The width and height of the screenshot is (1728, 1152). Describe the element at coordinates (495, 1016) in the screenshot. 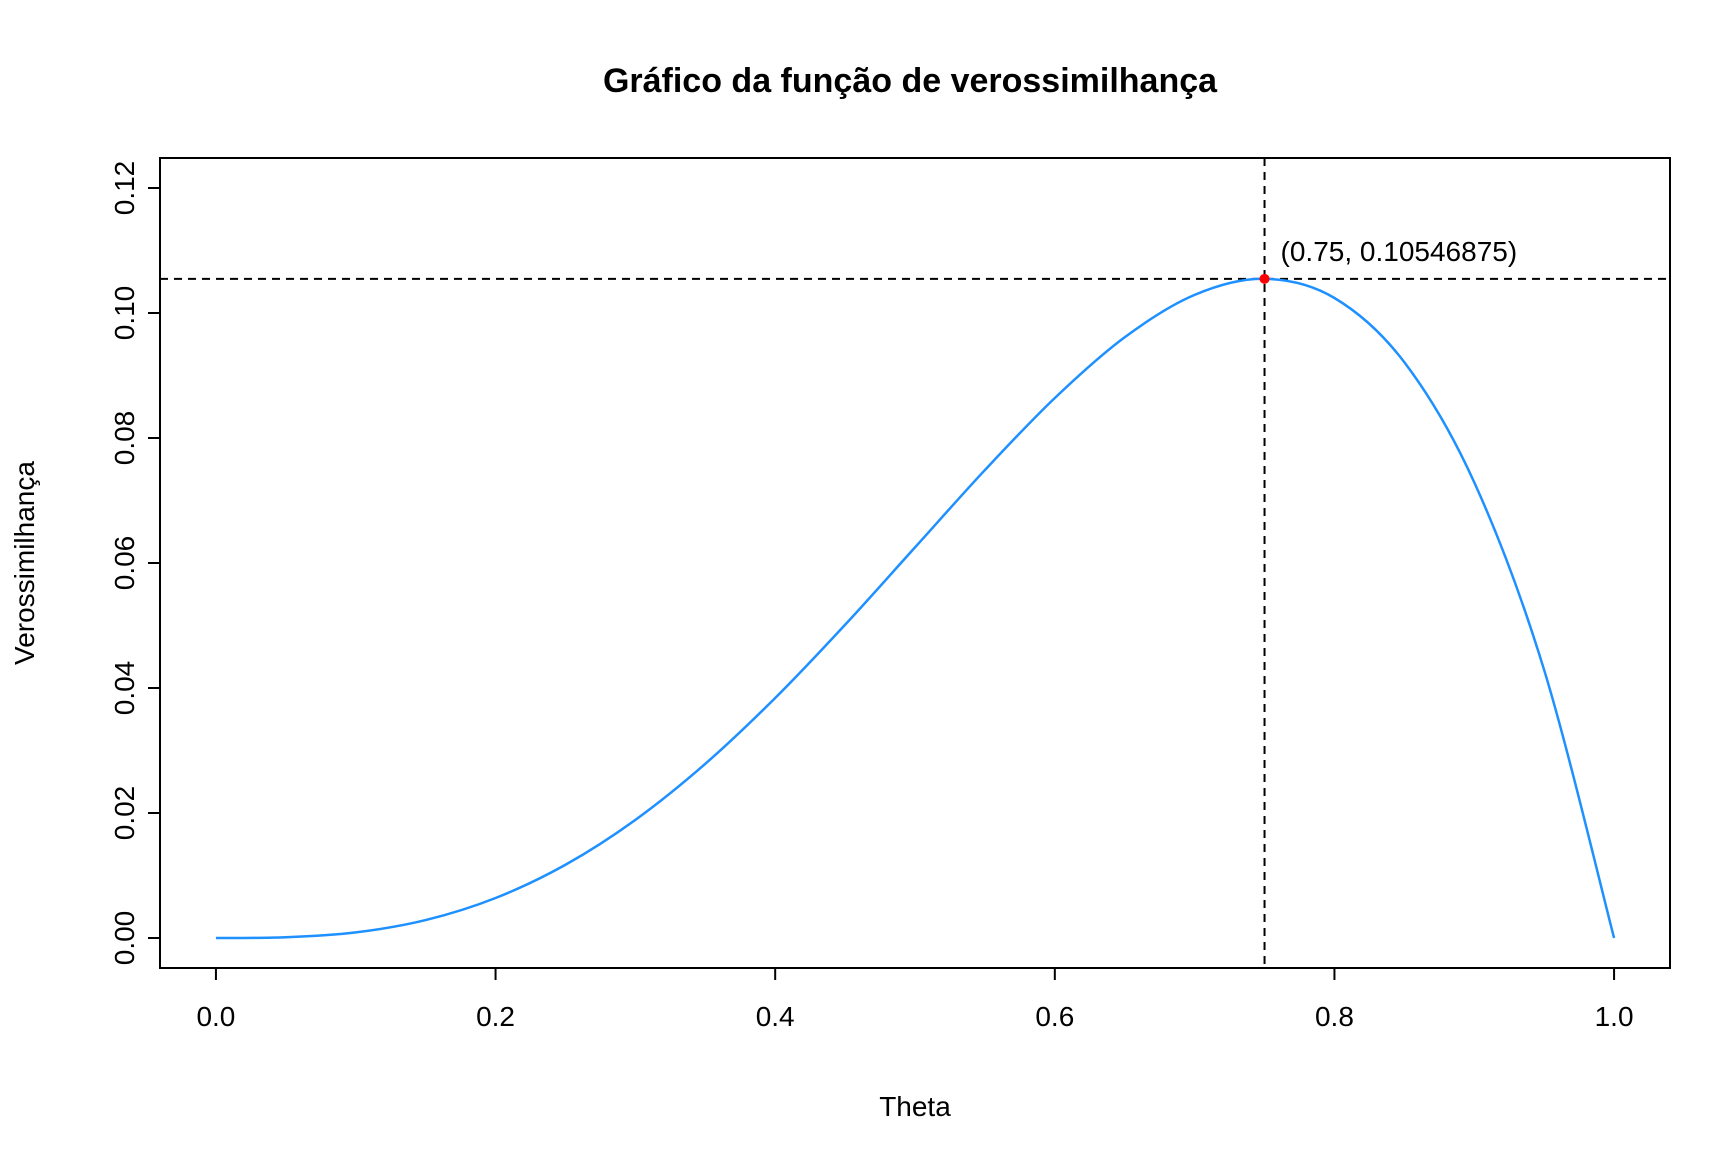

I see `x-tick-label: 0.2` at that location.